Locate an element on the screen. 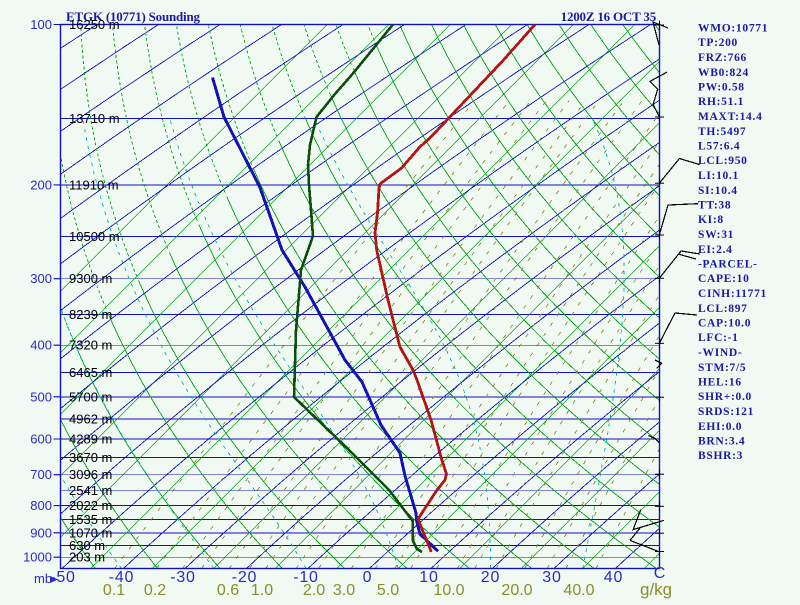 The width and height of the screenshot is (800, 605). svg-text: 10 is located at coordinates (428, 577).